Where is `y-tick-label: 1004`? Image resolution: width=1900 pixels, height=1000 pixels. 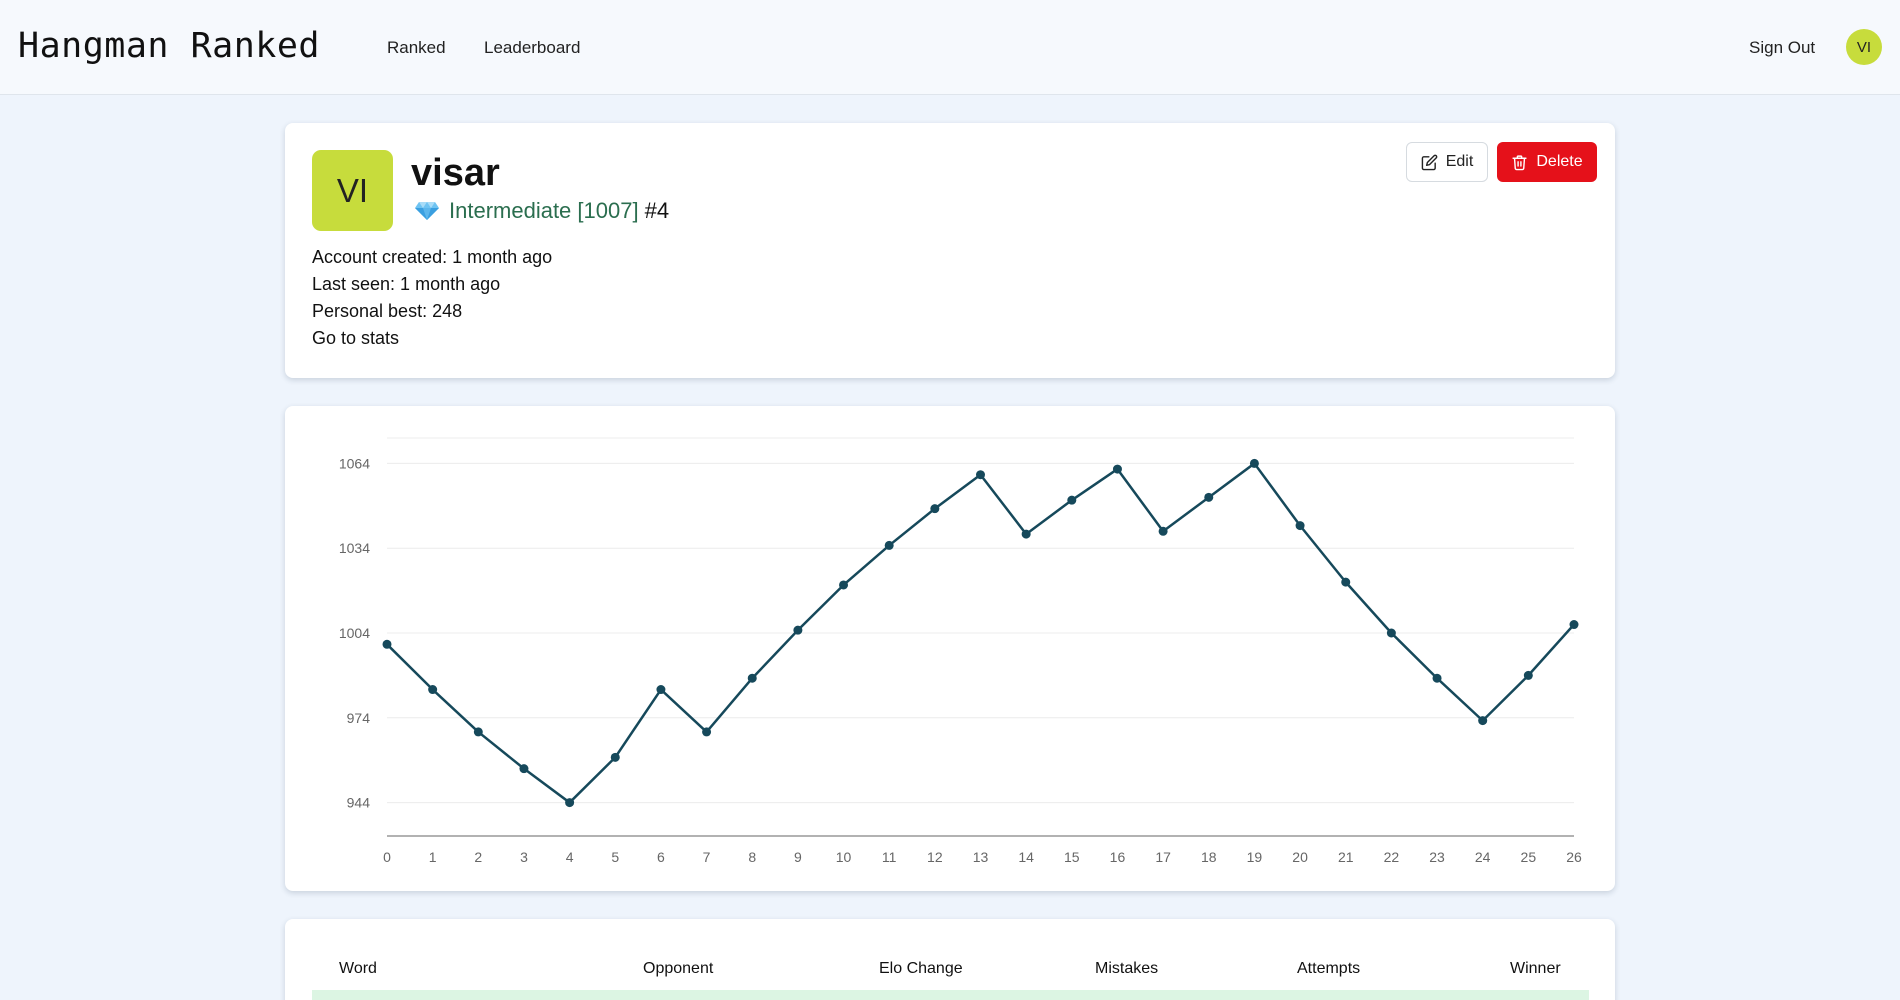
y-tick-label: 1004 is located at coordinates (354, 633).